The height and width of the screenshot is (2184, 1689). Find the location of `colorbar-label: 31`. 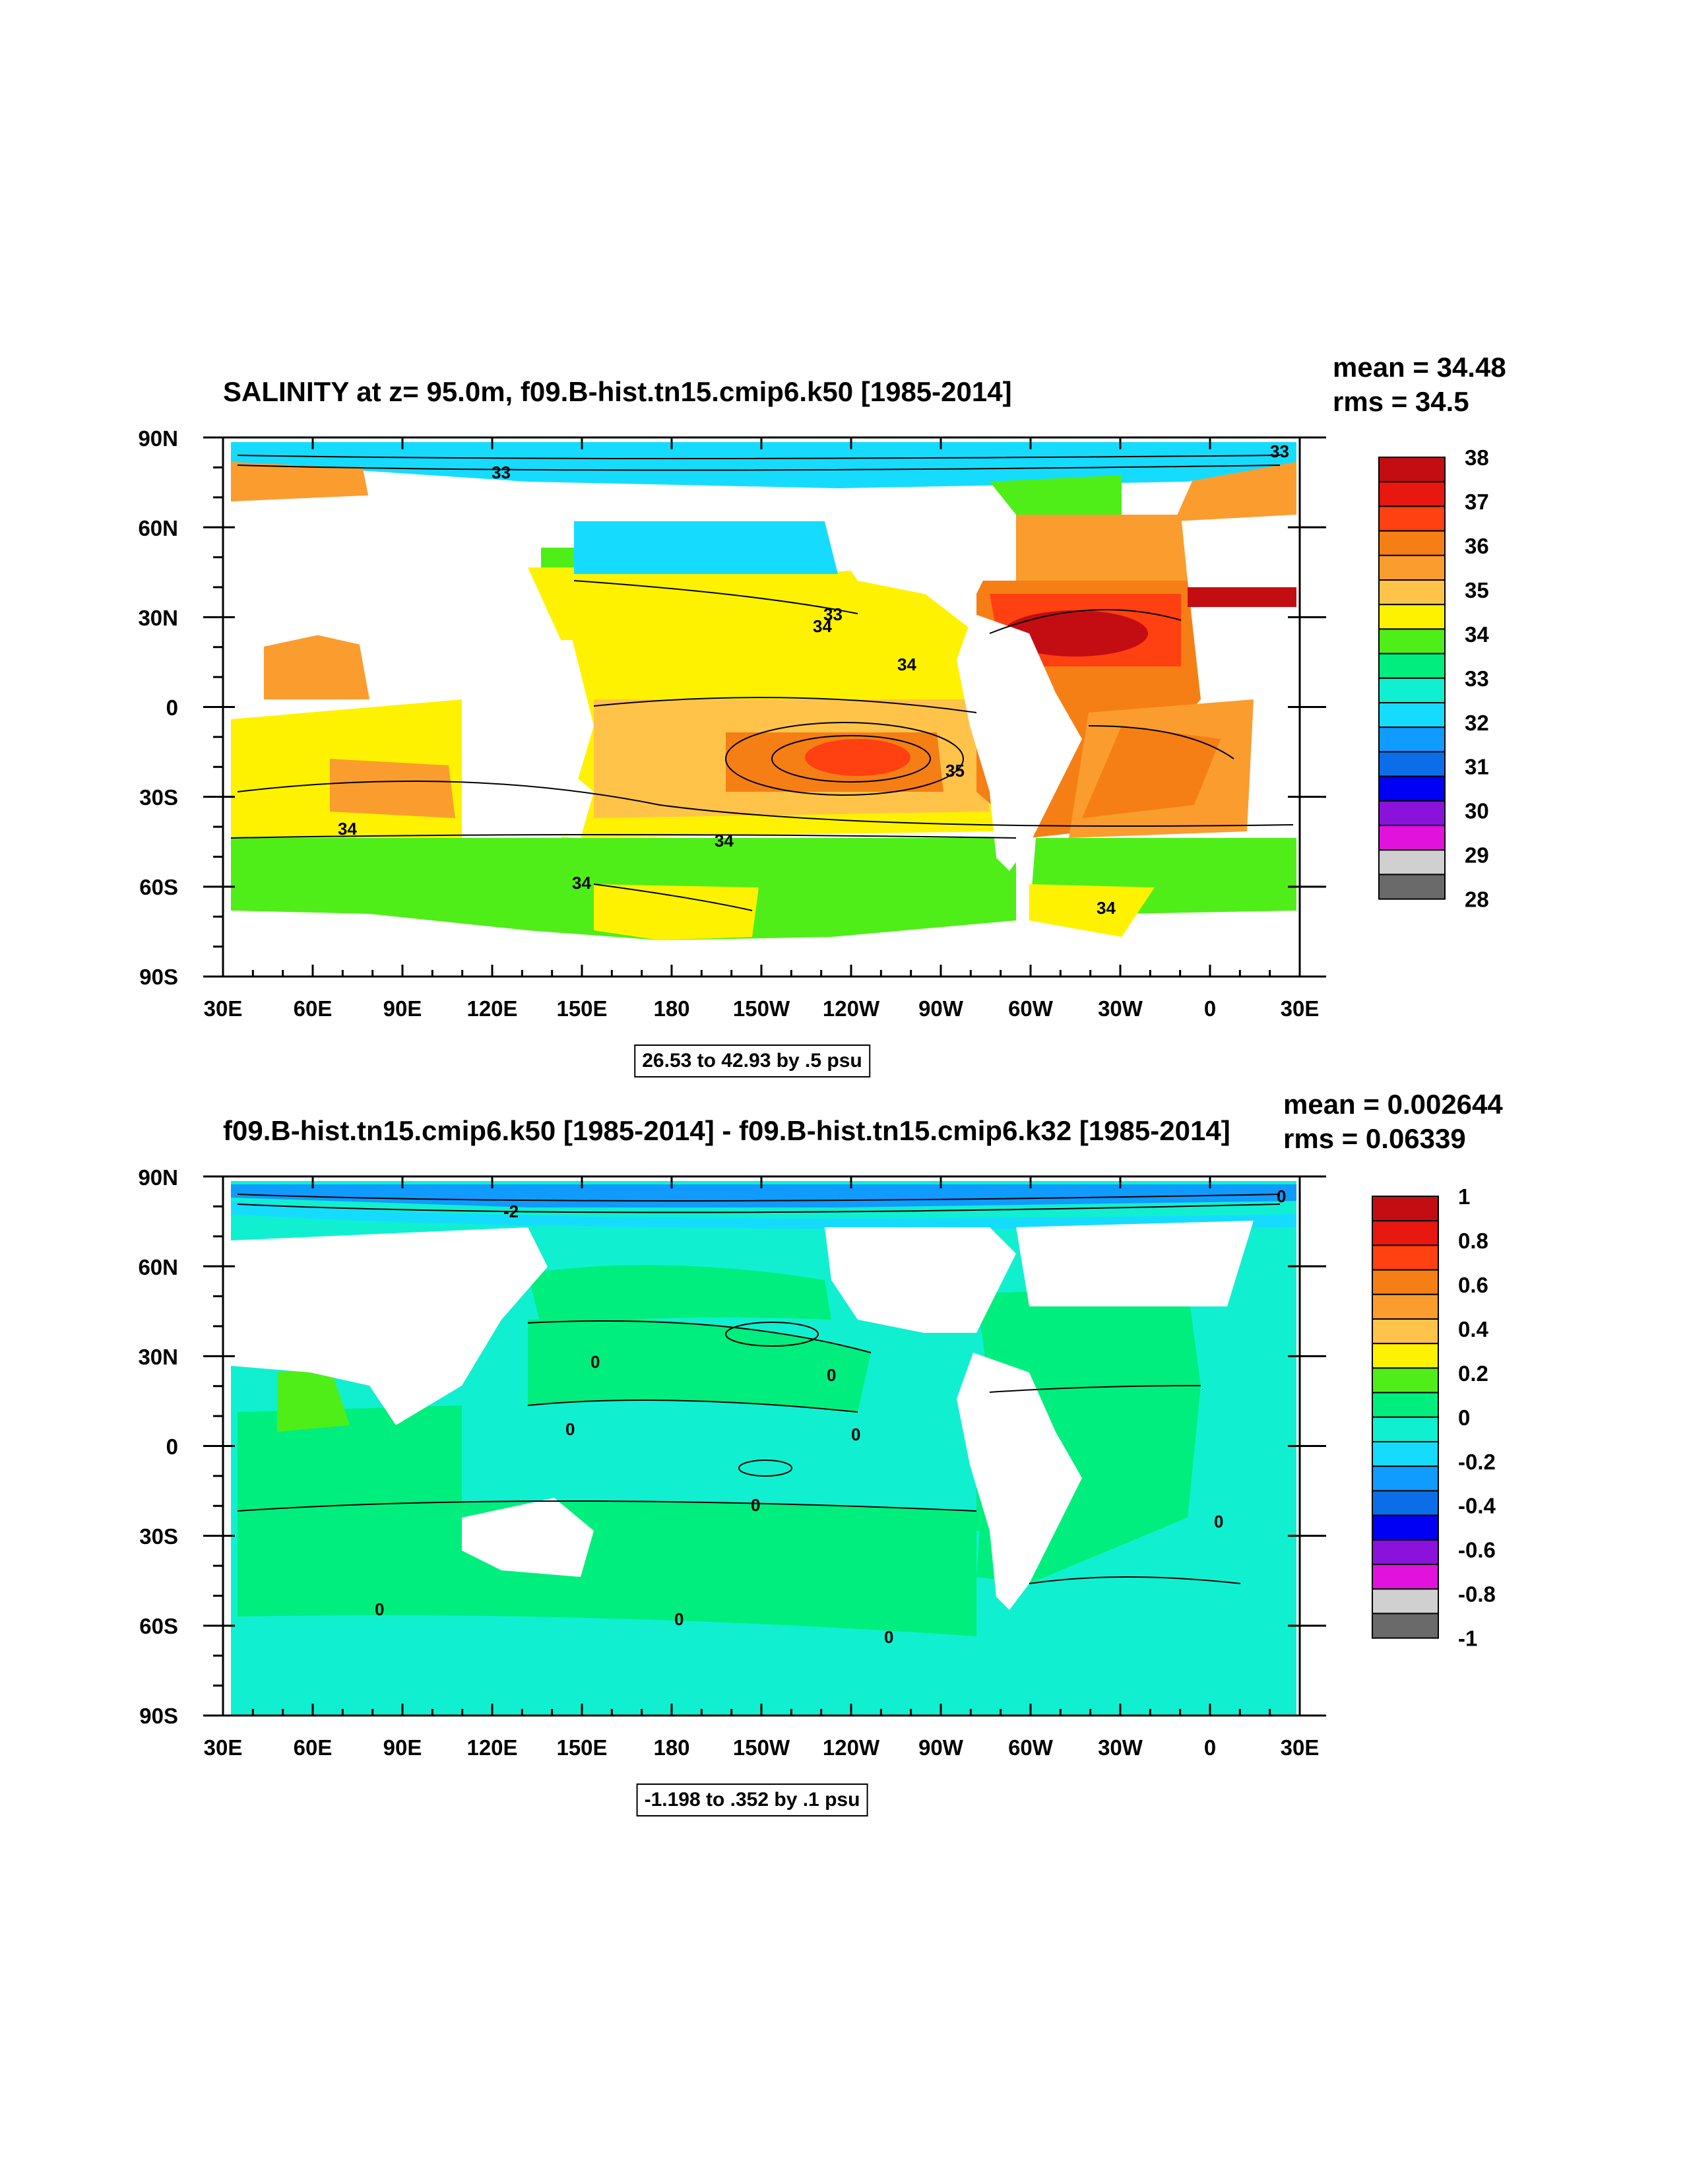

colorbar-label: 31 is located at coordinates (1477, 767).